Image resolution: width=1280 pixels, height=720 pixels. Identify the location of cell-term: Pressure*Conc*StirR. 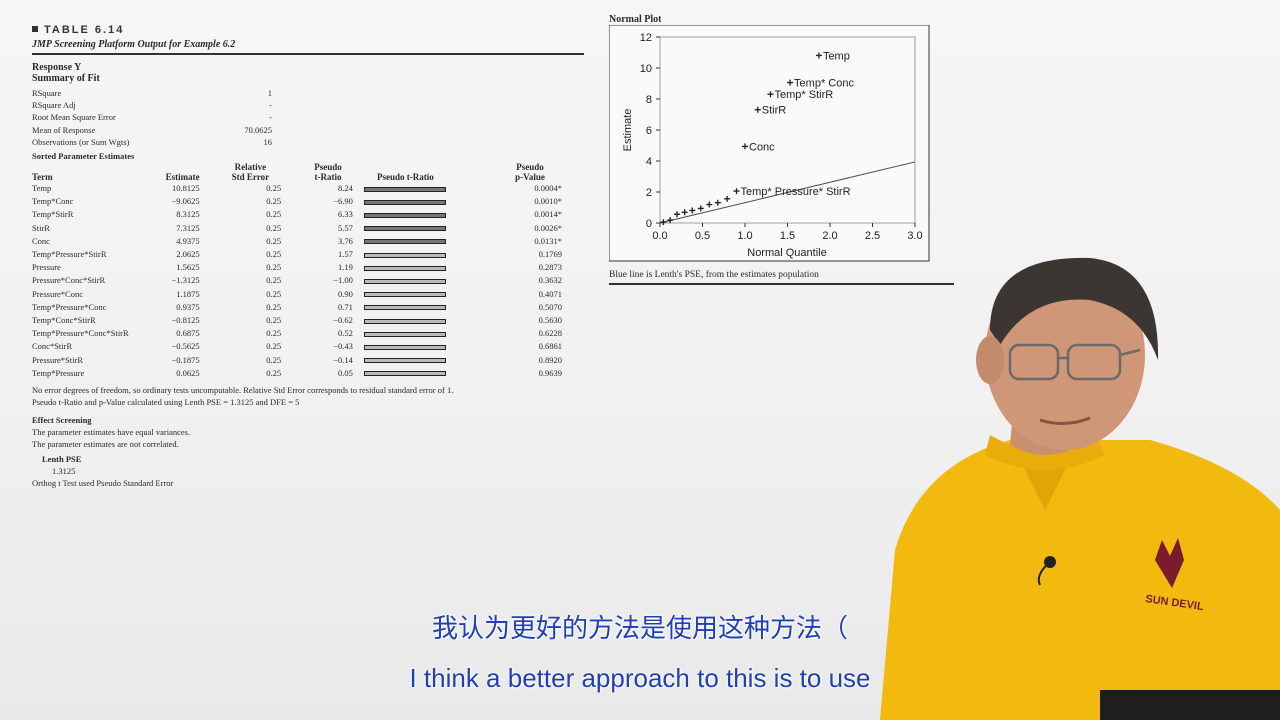
(69, 280).